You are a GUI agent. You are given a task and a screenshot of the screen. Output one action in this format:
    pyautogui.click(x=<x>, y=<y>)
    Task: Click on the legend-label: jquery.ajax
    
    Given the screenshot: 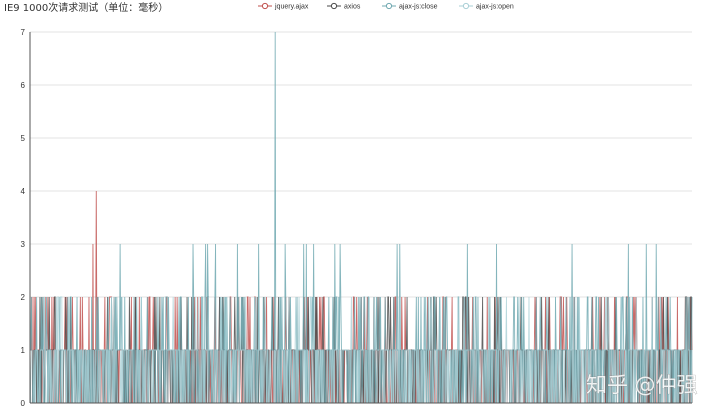 What is the action you would take?
    pyautogui.click(x=291, y=7)
    